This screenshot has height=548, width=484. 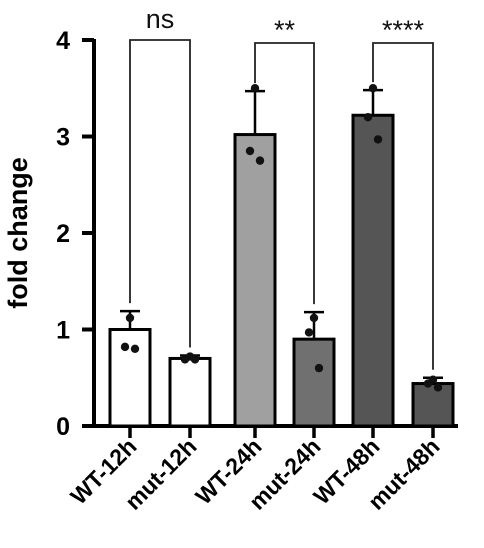 What do you see at coordinates (63, 234) in the screenshot?
I see `y-tick-label: 2` at bounding box center [63, 234].